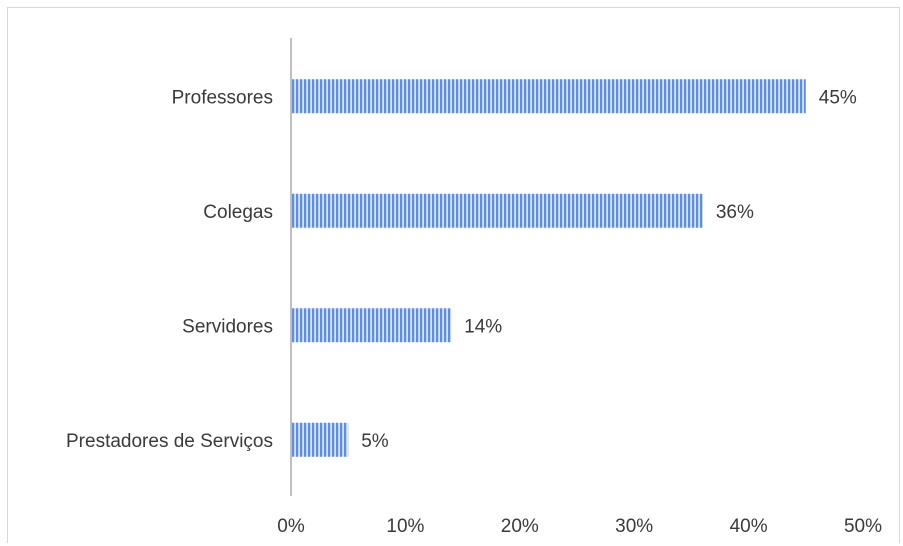 Image resolution: width=903 pixels, height=546 pixels. What do you see at coordinates (483, 326) in the screenshot?
I see `data-label: 14%` at bounding box center [483, 326].